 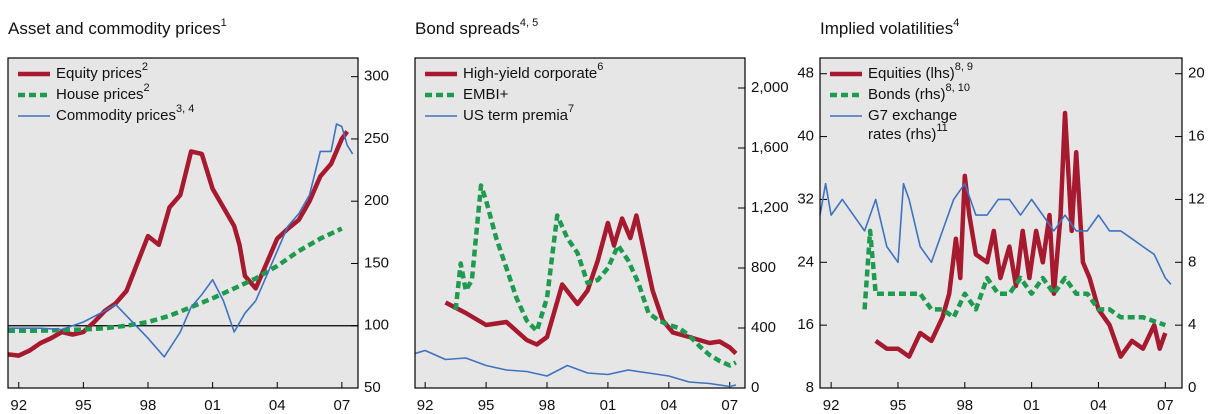 What do you see at coordinates (805, 73) in the screenshot?
I see `y-tick-label: 48` at bounding box center [805, 73].